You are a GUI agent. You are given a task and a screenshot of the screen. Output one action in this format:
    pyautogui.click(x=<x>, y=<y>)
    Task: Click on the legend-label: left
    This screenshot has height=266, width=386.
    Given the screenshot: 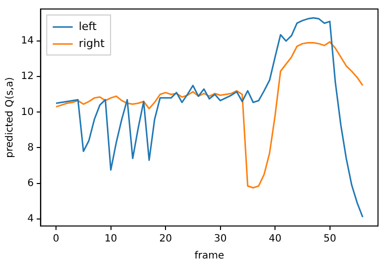 What is the action you would take?
    pyautogui.click(x=88, y=26)
    